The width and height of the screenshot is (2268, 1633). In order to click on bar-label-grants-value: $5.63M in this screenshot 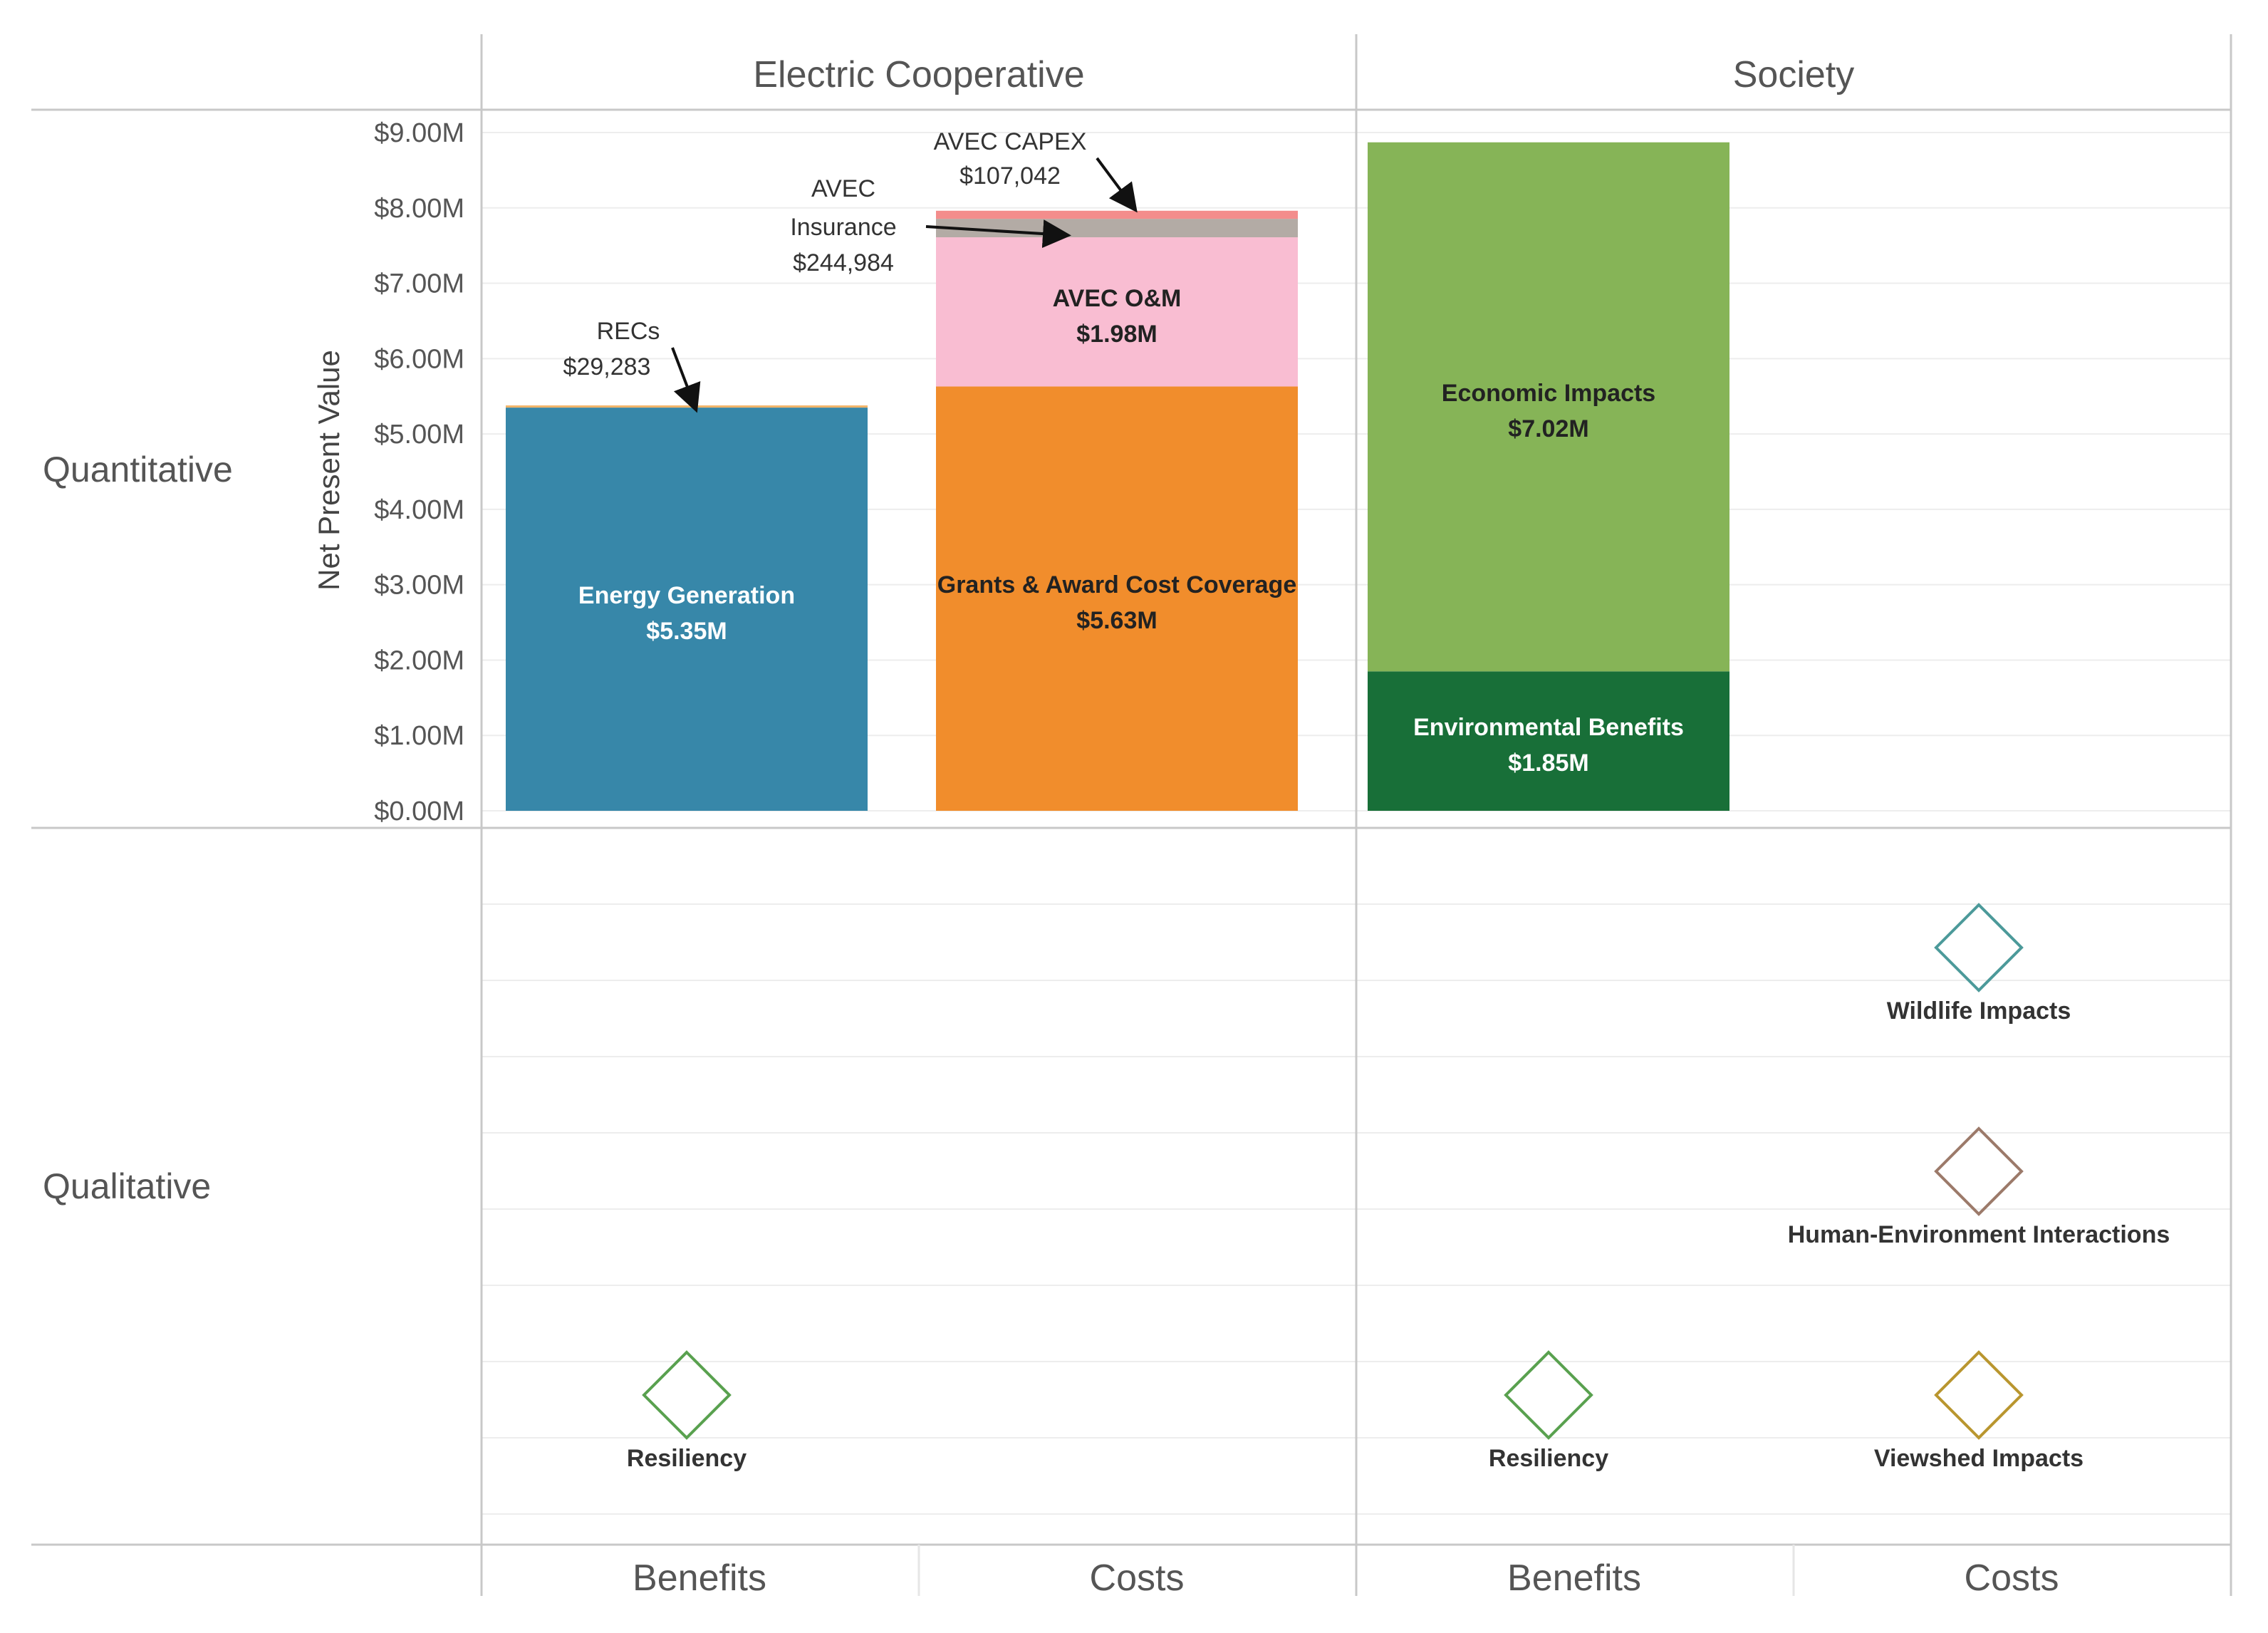, I will do `click(1116, 620)`.